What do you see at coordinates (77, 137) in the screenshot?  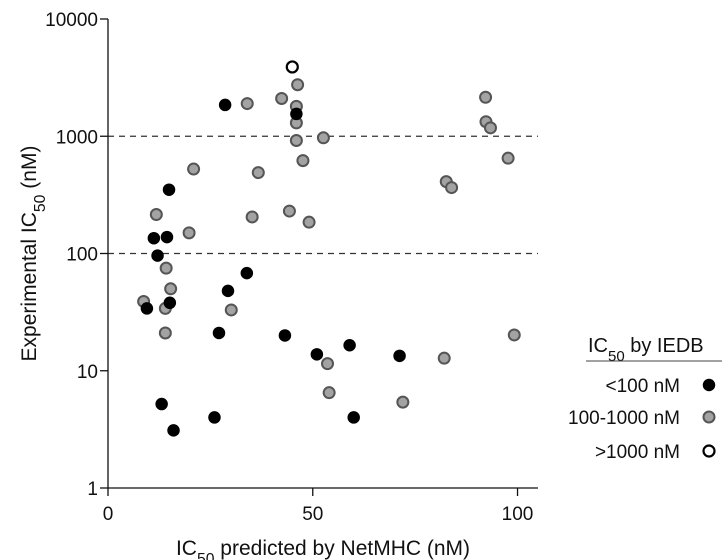 I see `y-tick-label: 1000` at bounding box center [77, 137].